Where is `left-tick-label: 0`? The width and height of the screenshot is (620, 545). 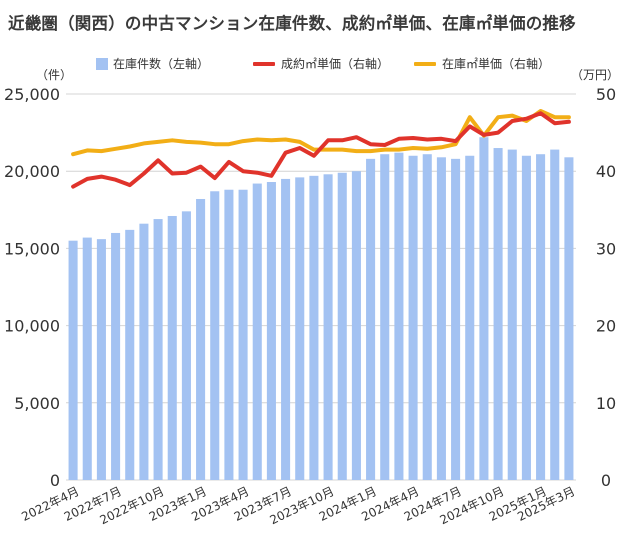
left-tick-label: 0 is located at coordinates (55, 480).